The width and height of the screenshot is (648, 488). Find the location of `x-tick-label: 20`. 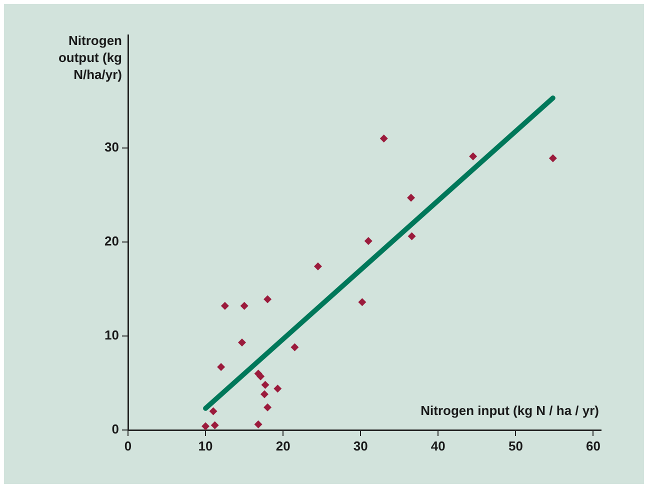

x-tick-label: 20 is located at coordinates (283, 446).